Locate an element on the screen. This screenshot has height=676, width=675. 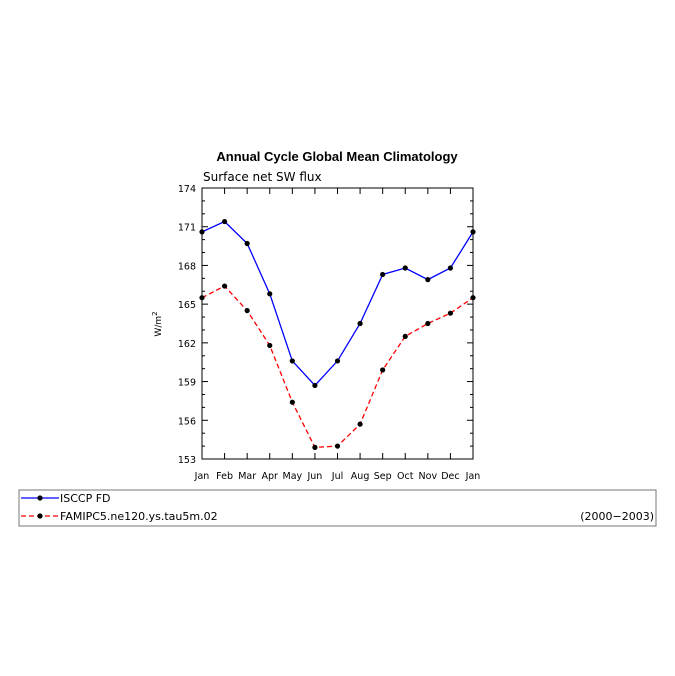
y-tick-label: 171 is located at coordinates (187, 228).